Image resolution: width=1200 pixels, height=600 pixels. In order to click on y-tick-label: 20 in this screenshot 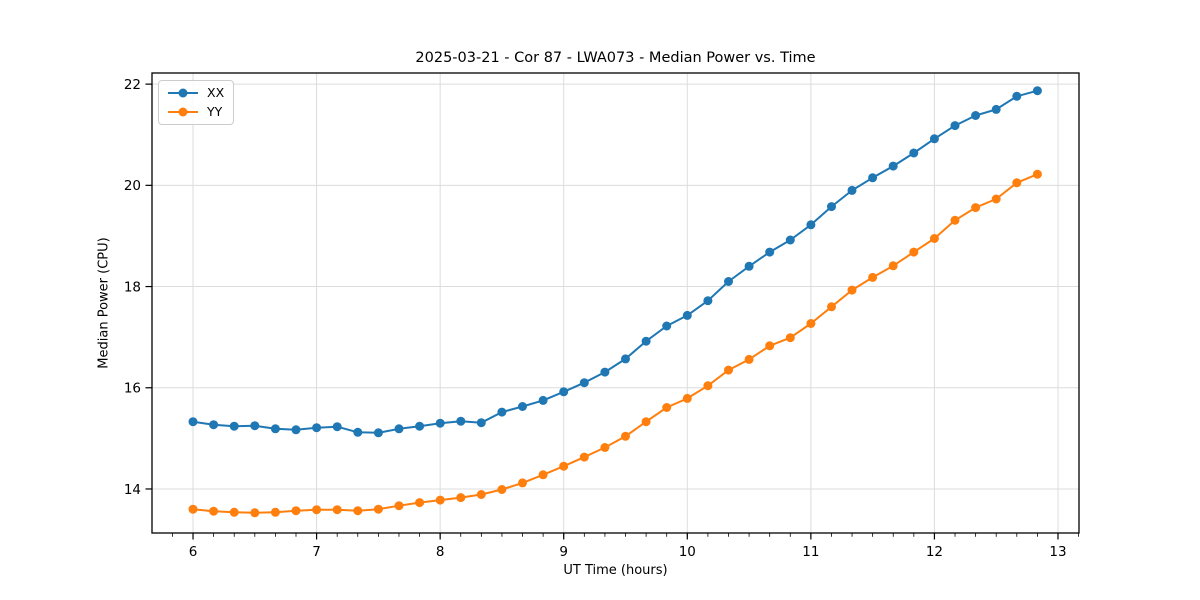, I will do `click(132, 186)`.